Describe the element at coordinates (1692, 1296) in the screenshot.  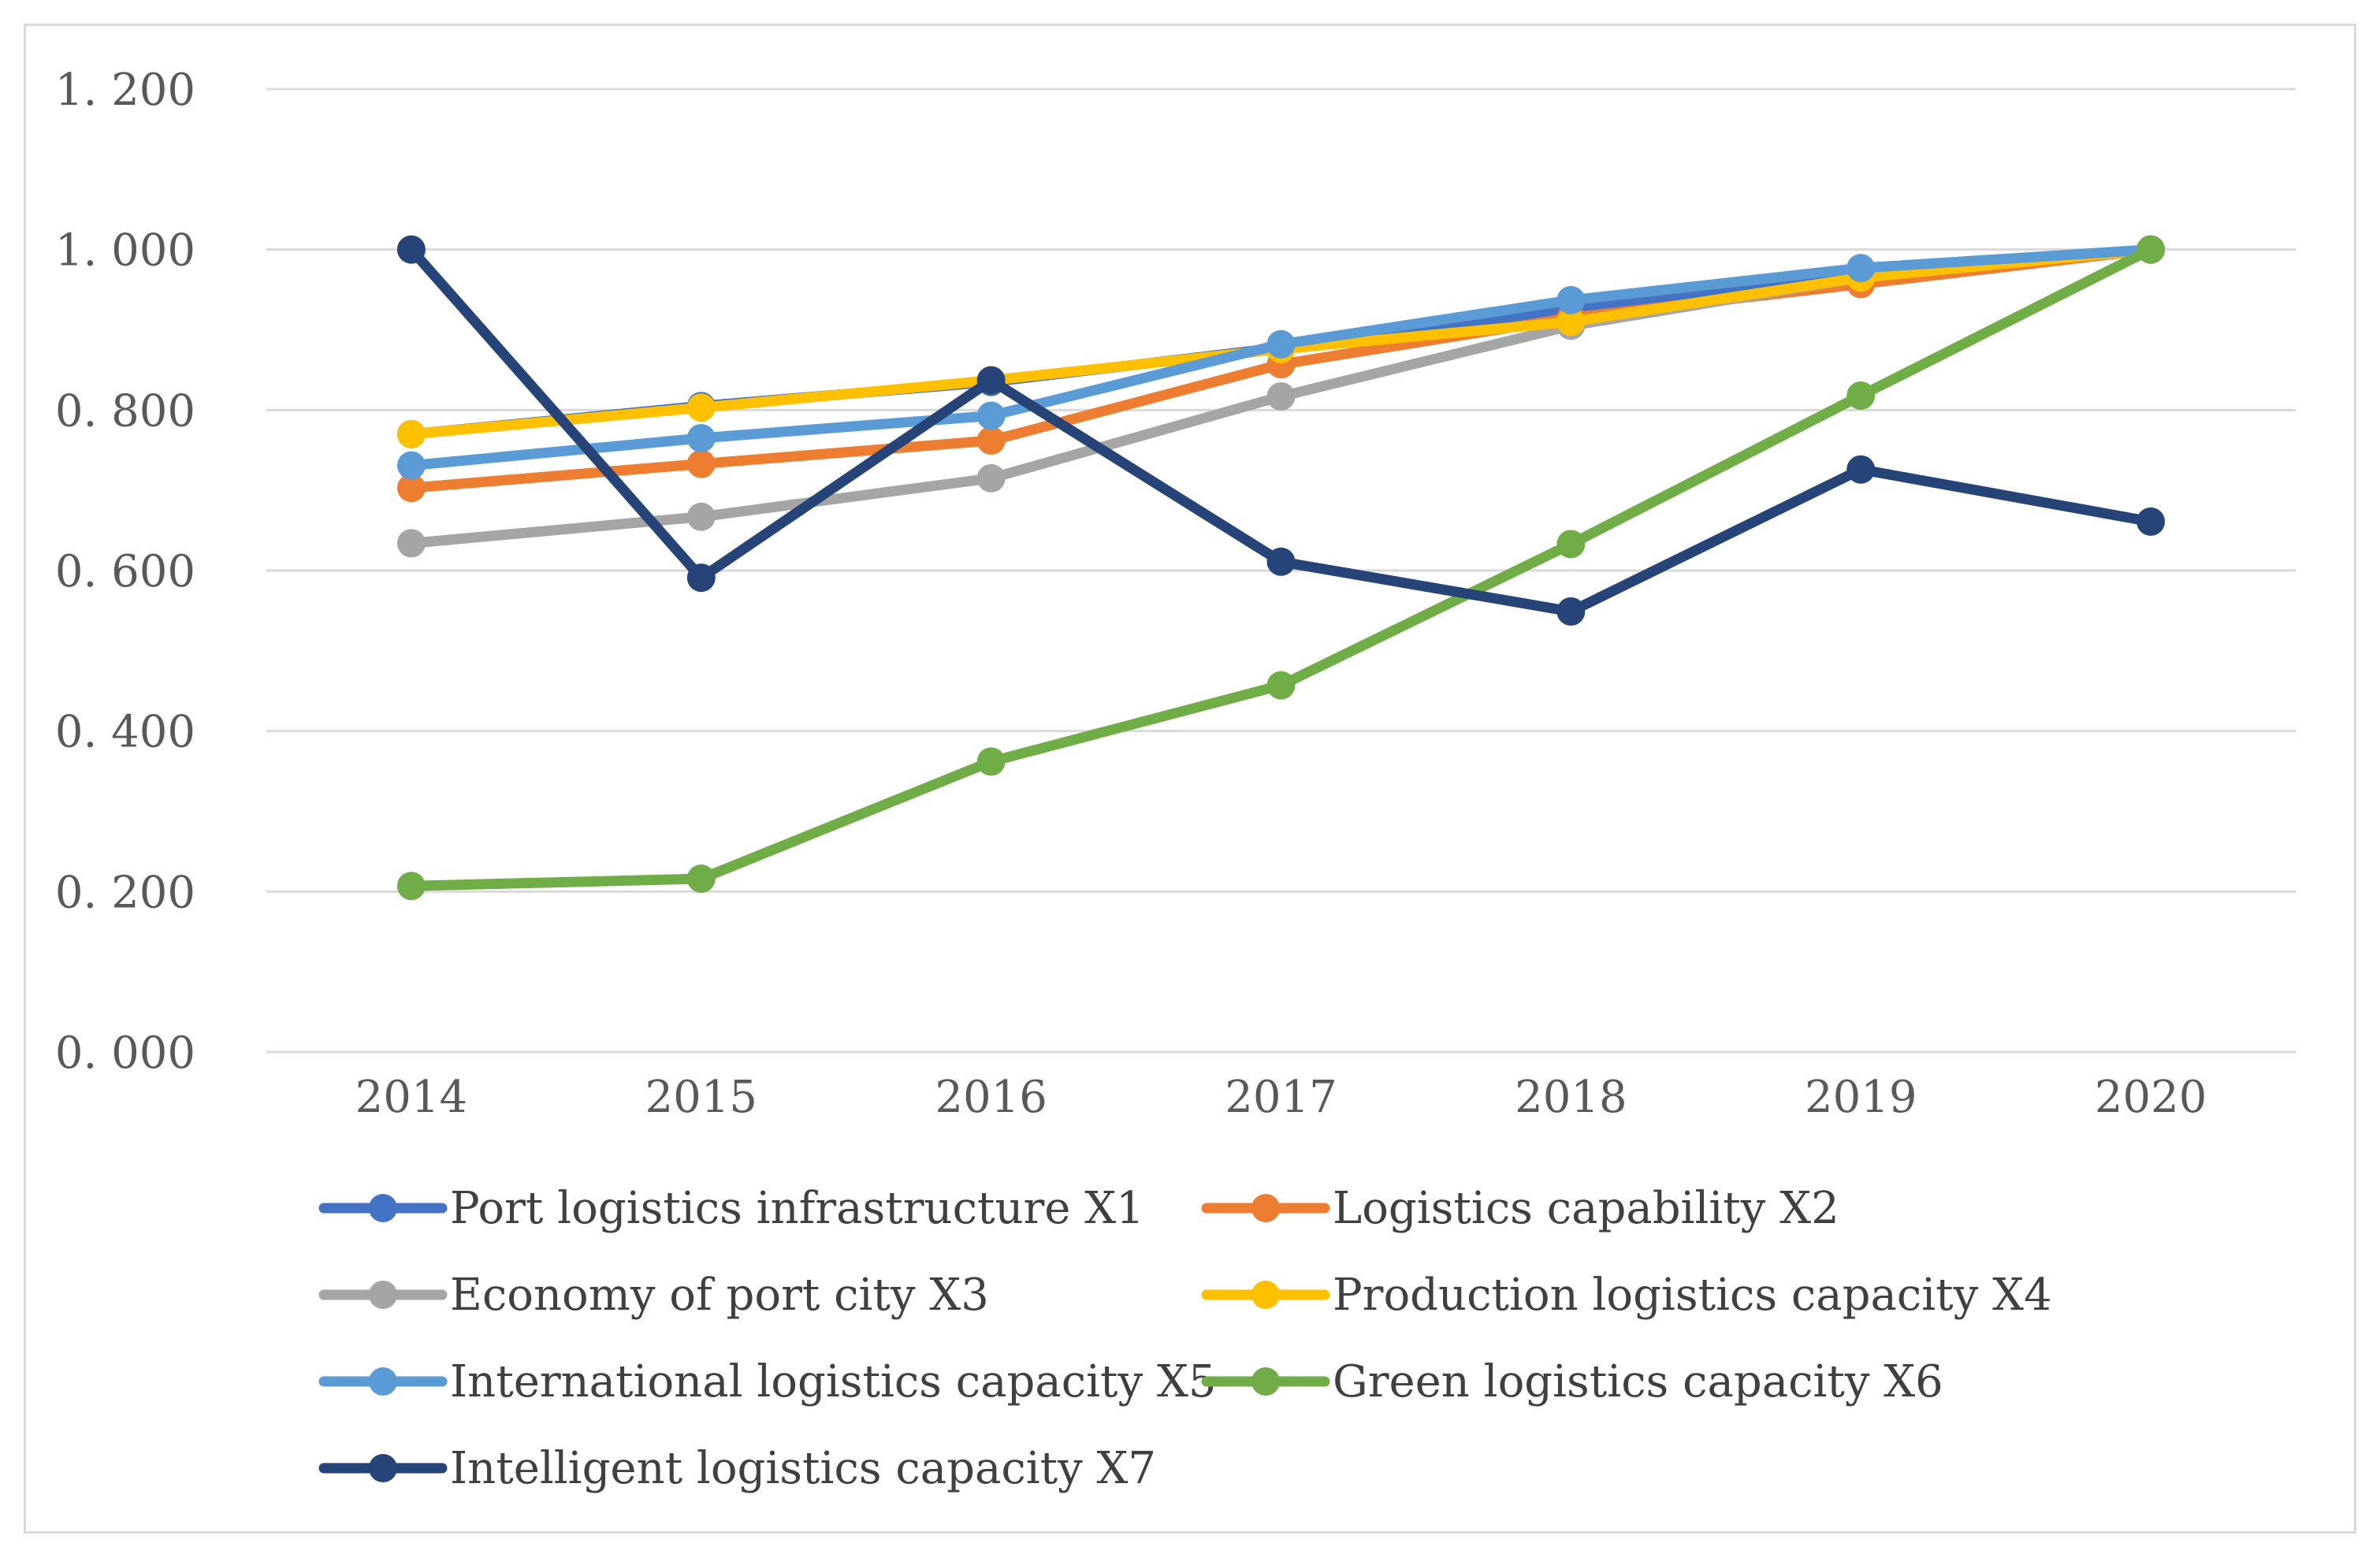
I see `legend-label: Production logistics capacity X4` at that location.